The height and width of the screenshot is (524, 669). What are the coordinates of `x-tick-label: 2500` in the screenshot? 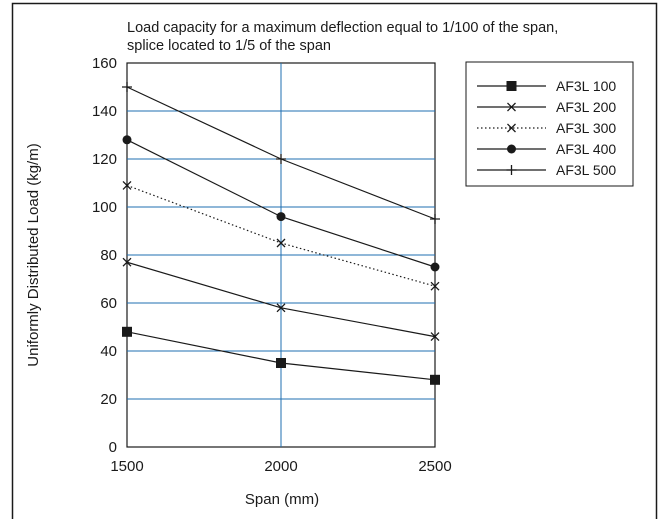 It's located at (434, 466).